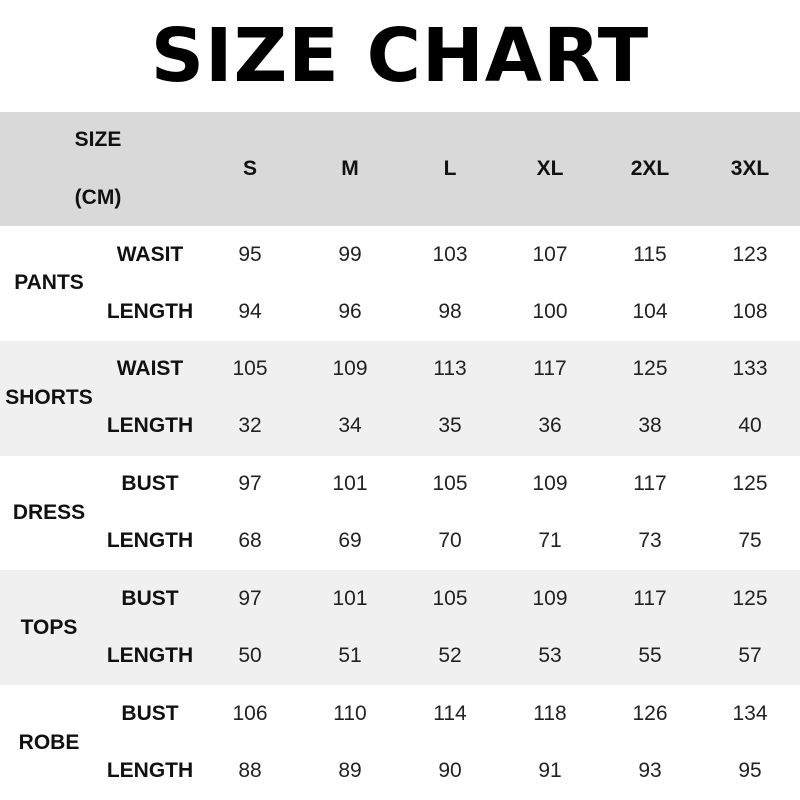 This screenshot has width=800, height=800. What do you see at coordinates (49, 283) in the screenshot?
I see `category-label: PANTS` at bounding box center [49, 283].